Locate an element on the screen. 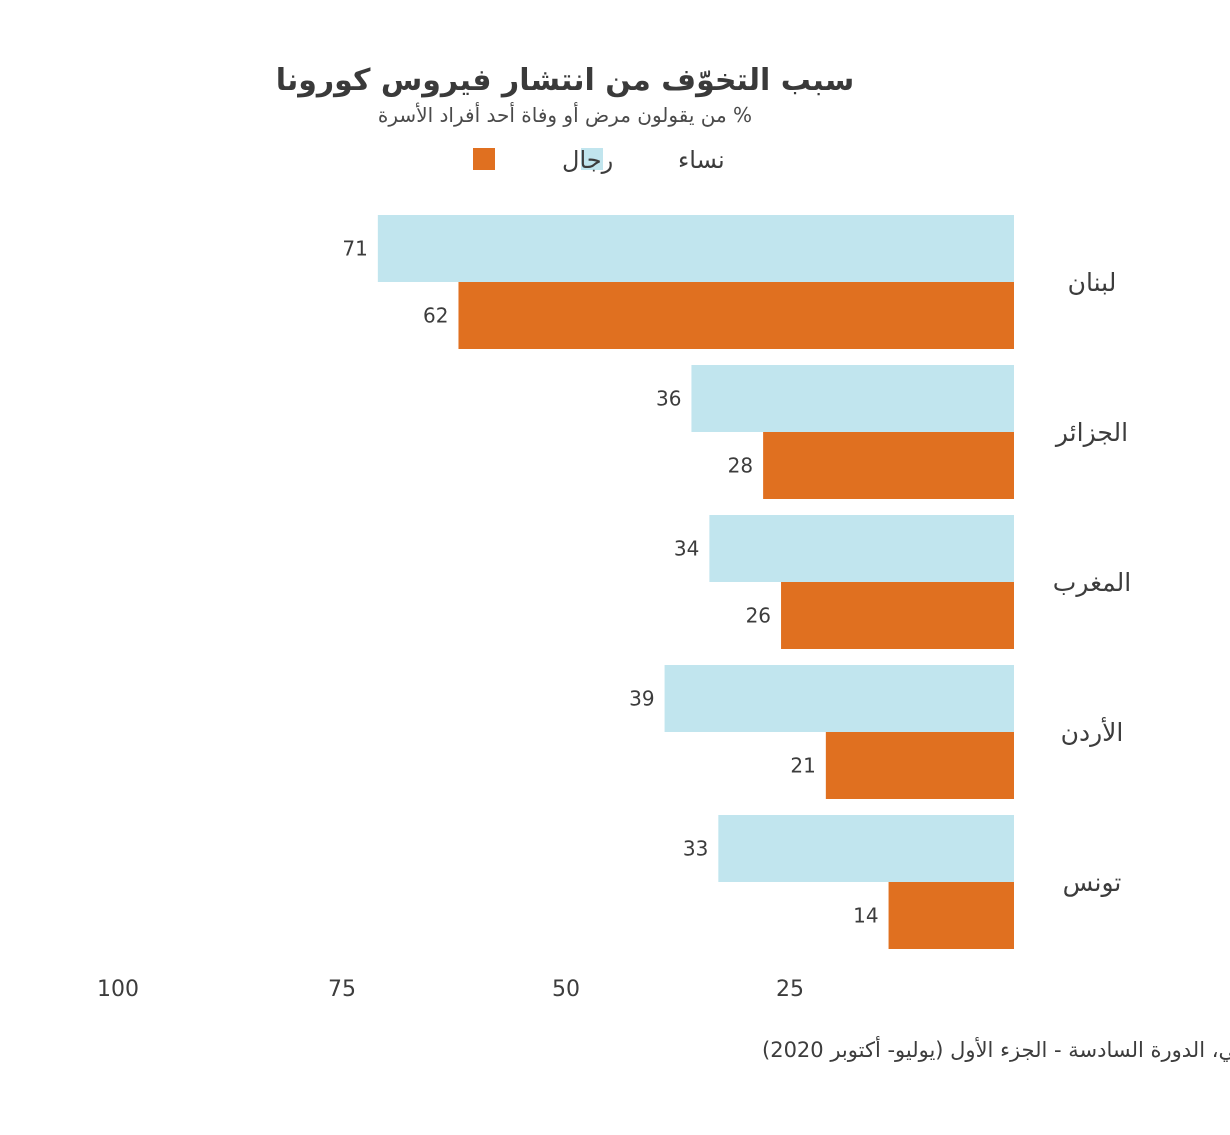  value-label-women-4: 33 is located at coordinates (695, 849).